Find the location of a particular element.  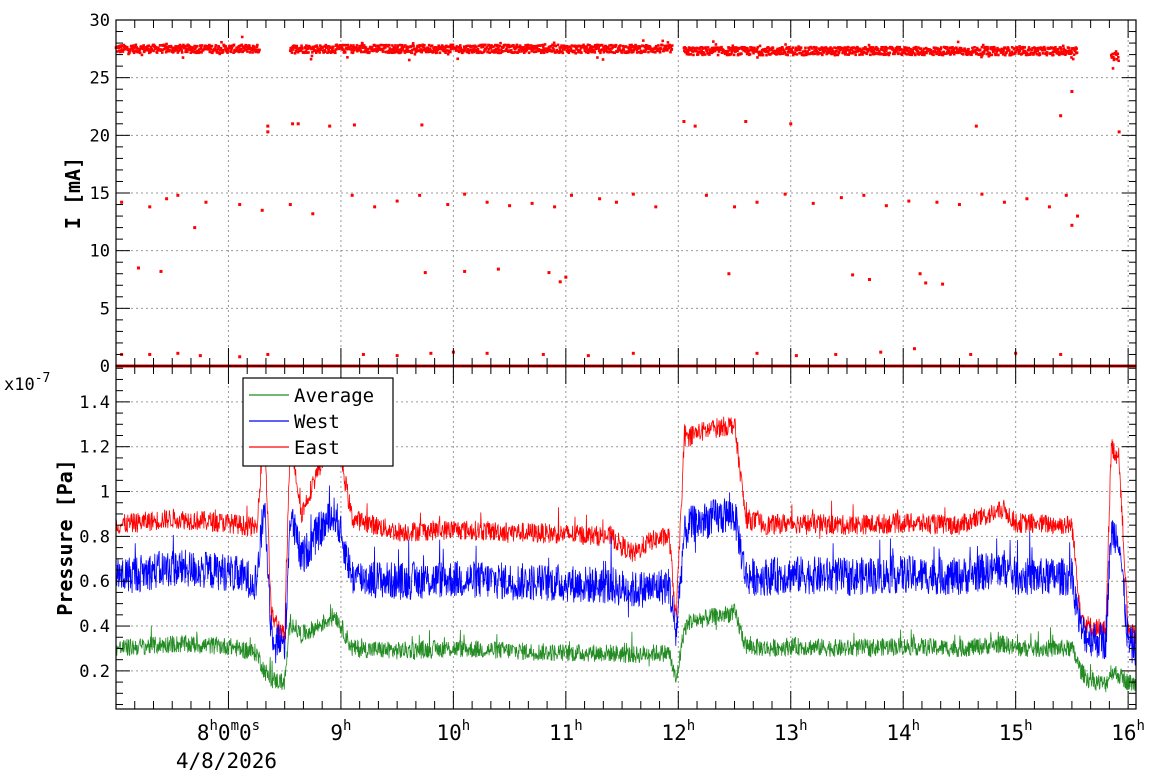

current-series-main is located at coordinates (617, 52).